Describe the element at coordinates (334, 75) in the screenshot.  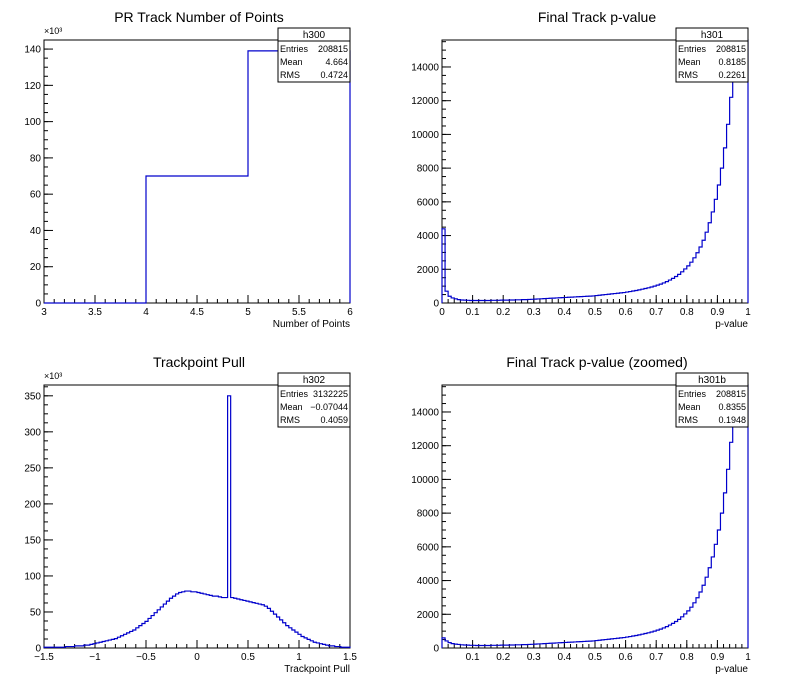
I see `stats-value: 0.4724` at that location.